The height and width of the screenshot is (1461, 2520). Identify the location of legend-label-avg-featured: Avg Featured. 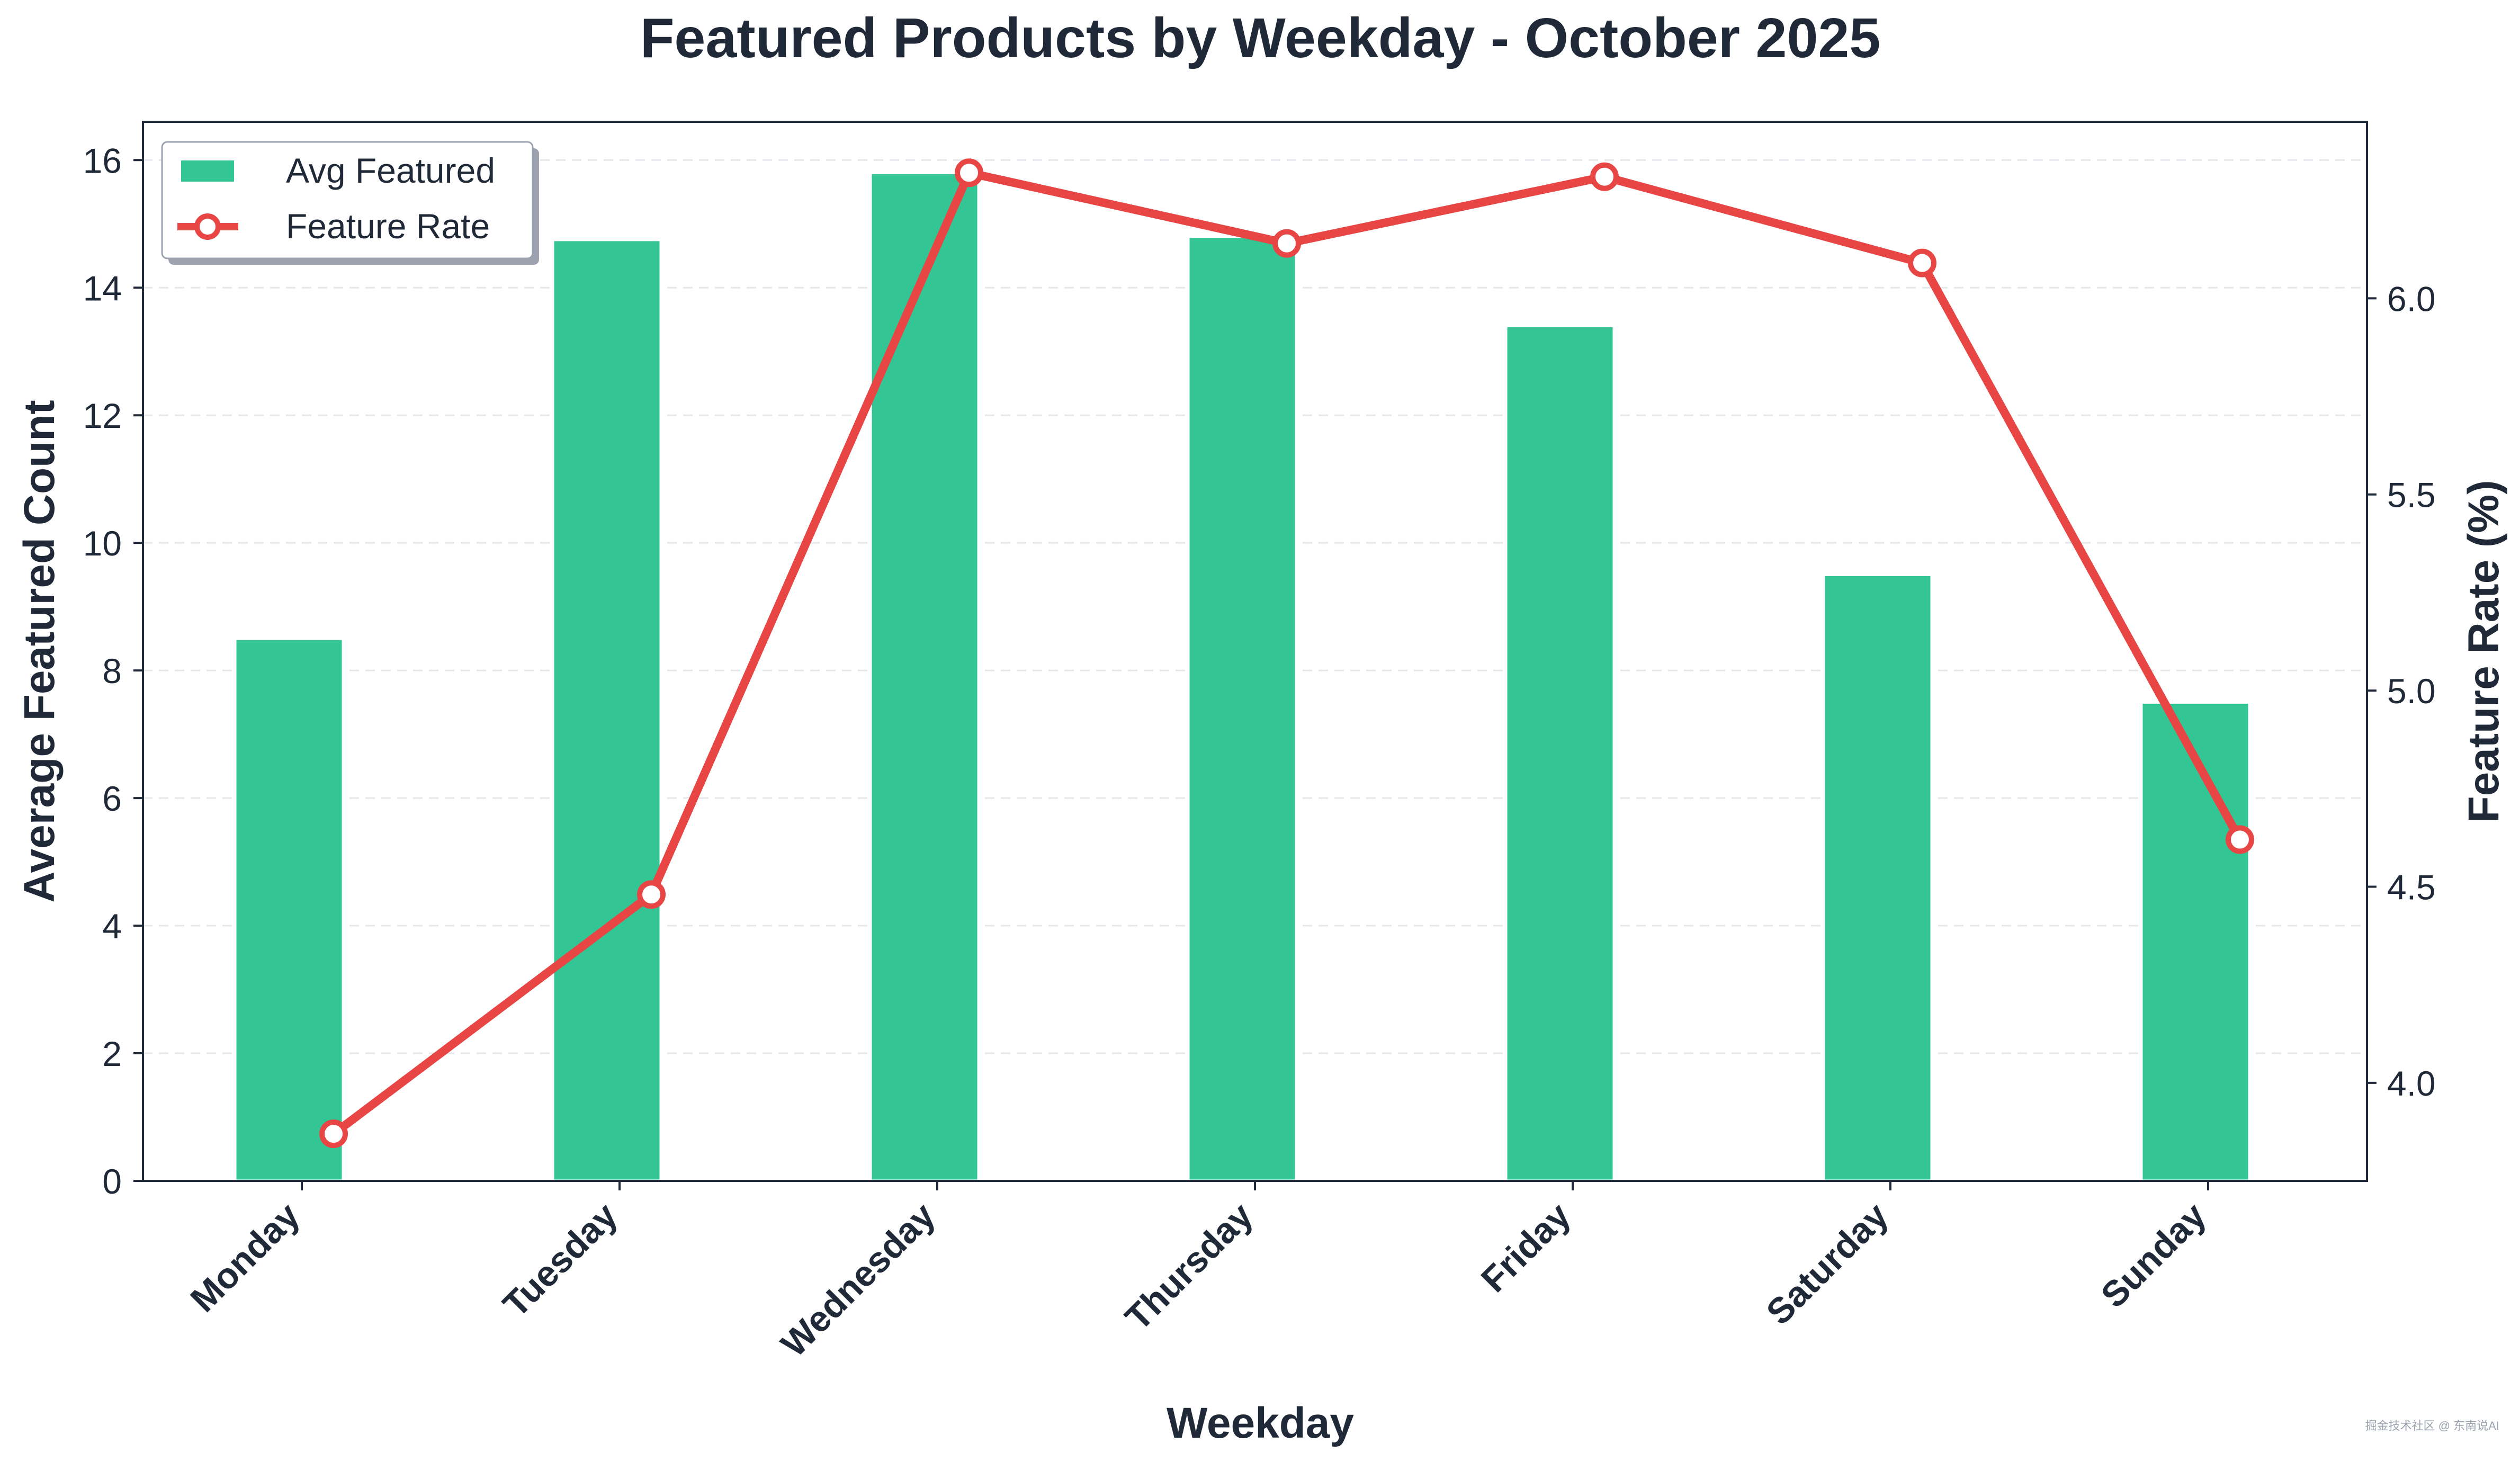
(390, 170).